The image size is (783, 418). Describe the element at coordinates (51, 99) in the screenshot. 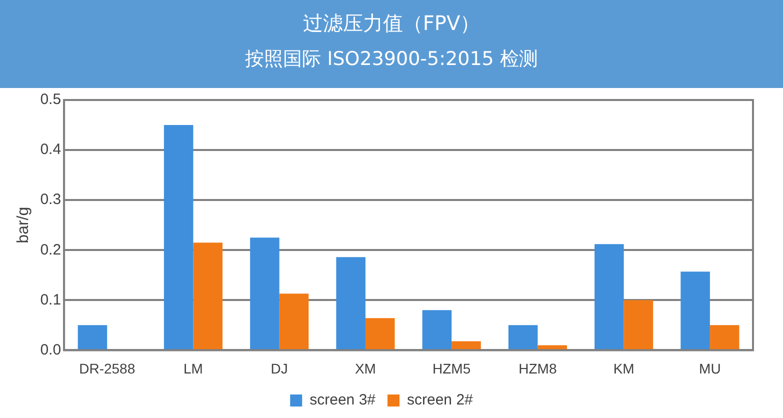

I see `y-tick-label: 0.5` at that location.